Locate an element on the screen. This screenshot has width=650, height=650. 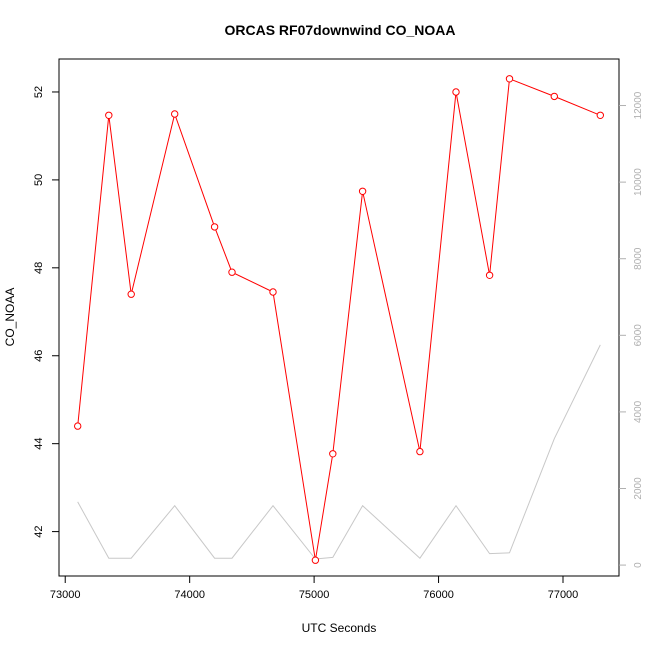
y-axis: 42 44 46 48 50 52 is located at coordinates (46, 312).